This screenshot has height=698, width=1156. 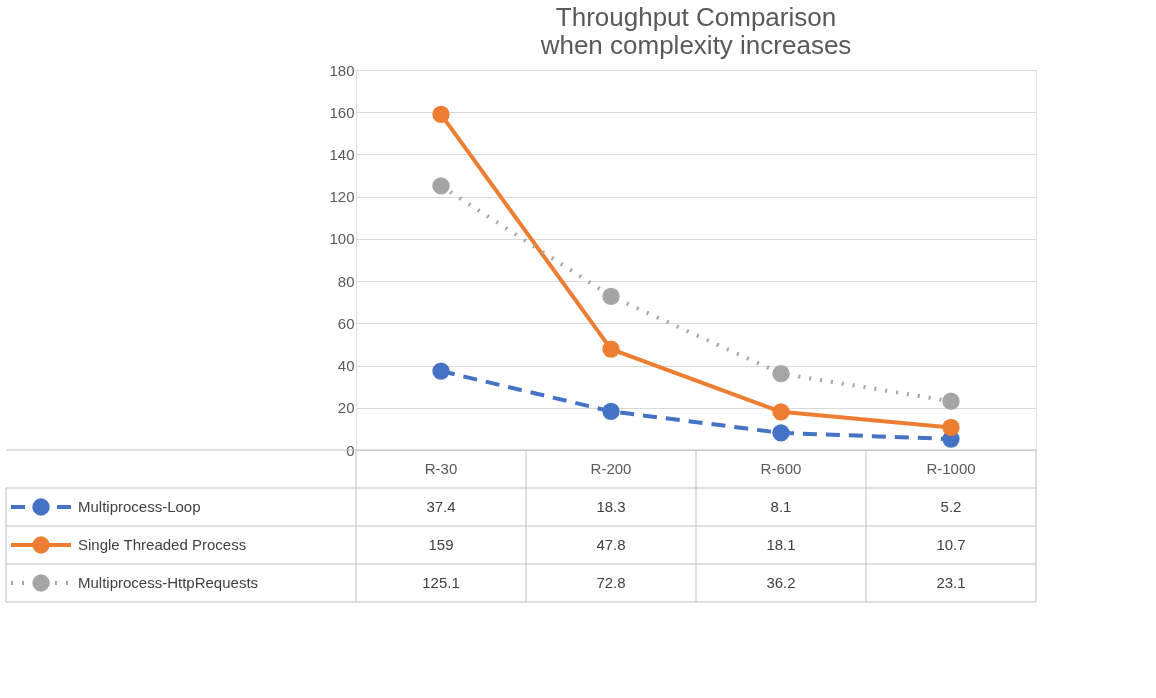 What do you see at coordinates (342, 197) in the screenshot?
I see `y-tick-label: 120` at bounding box center [342, 197].